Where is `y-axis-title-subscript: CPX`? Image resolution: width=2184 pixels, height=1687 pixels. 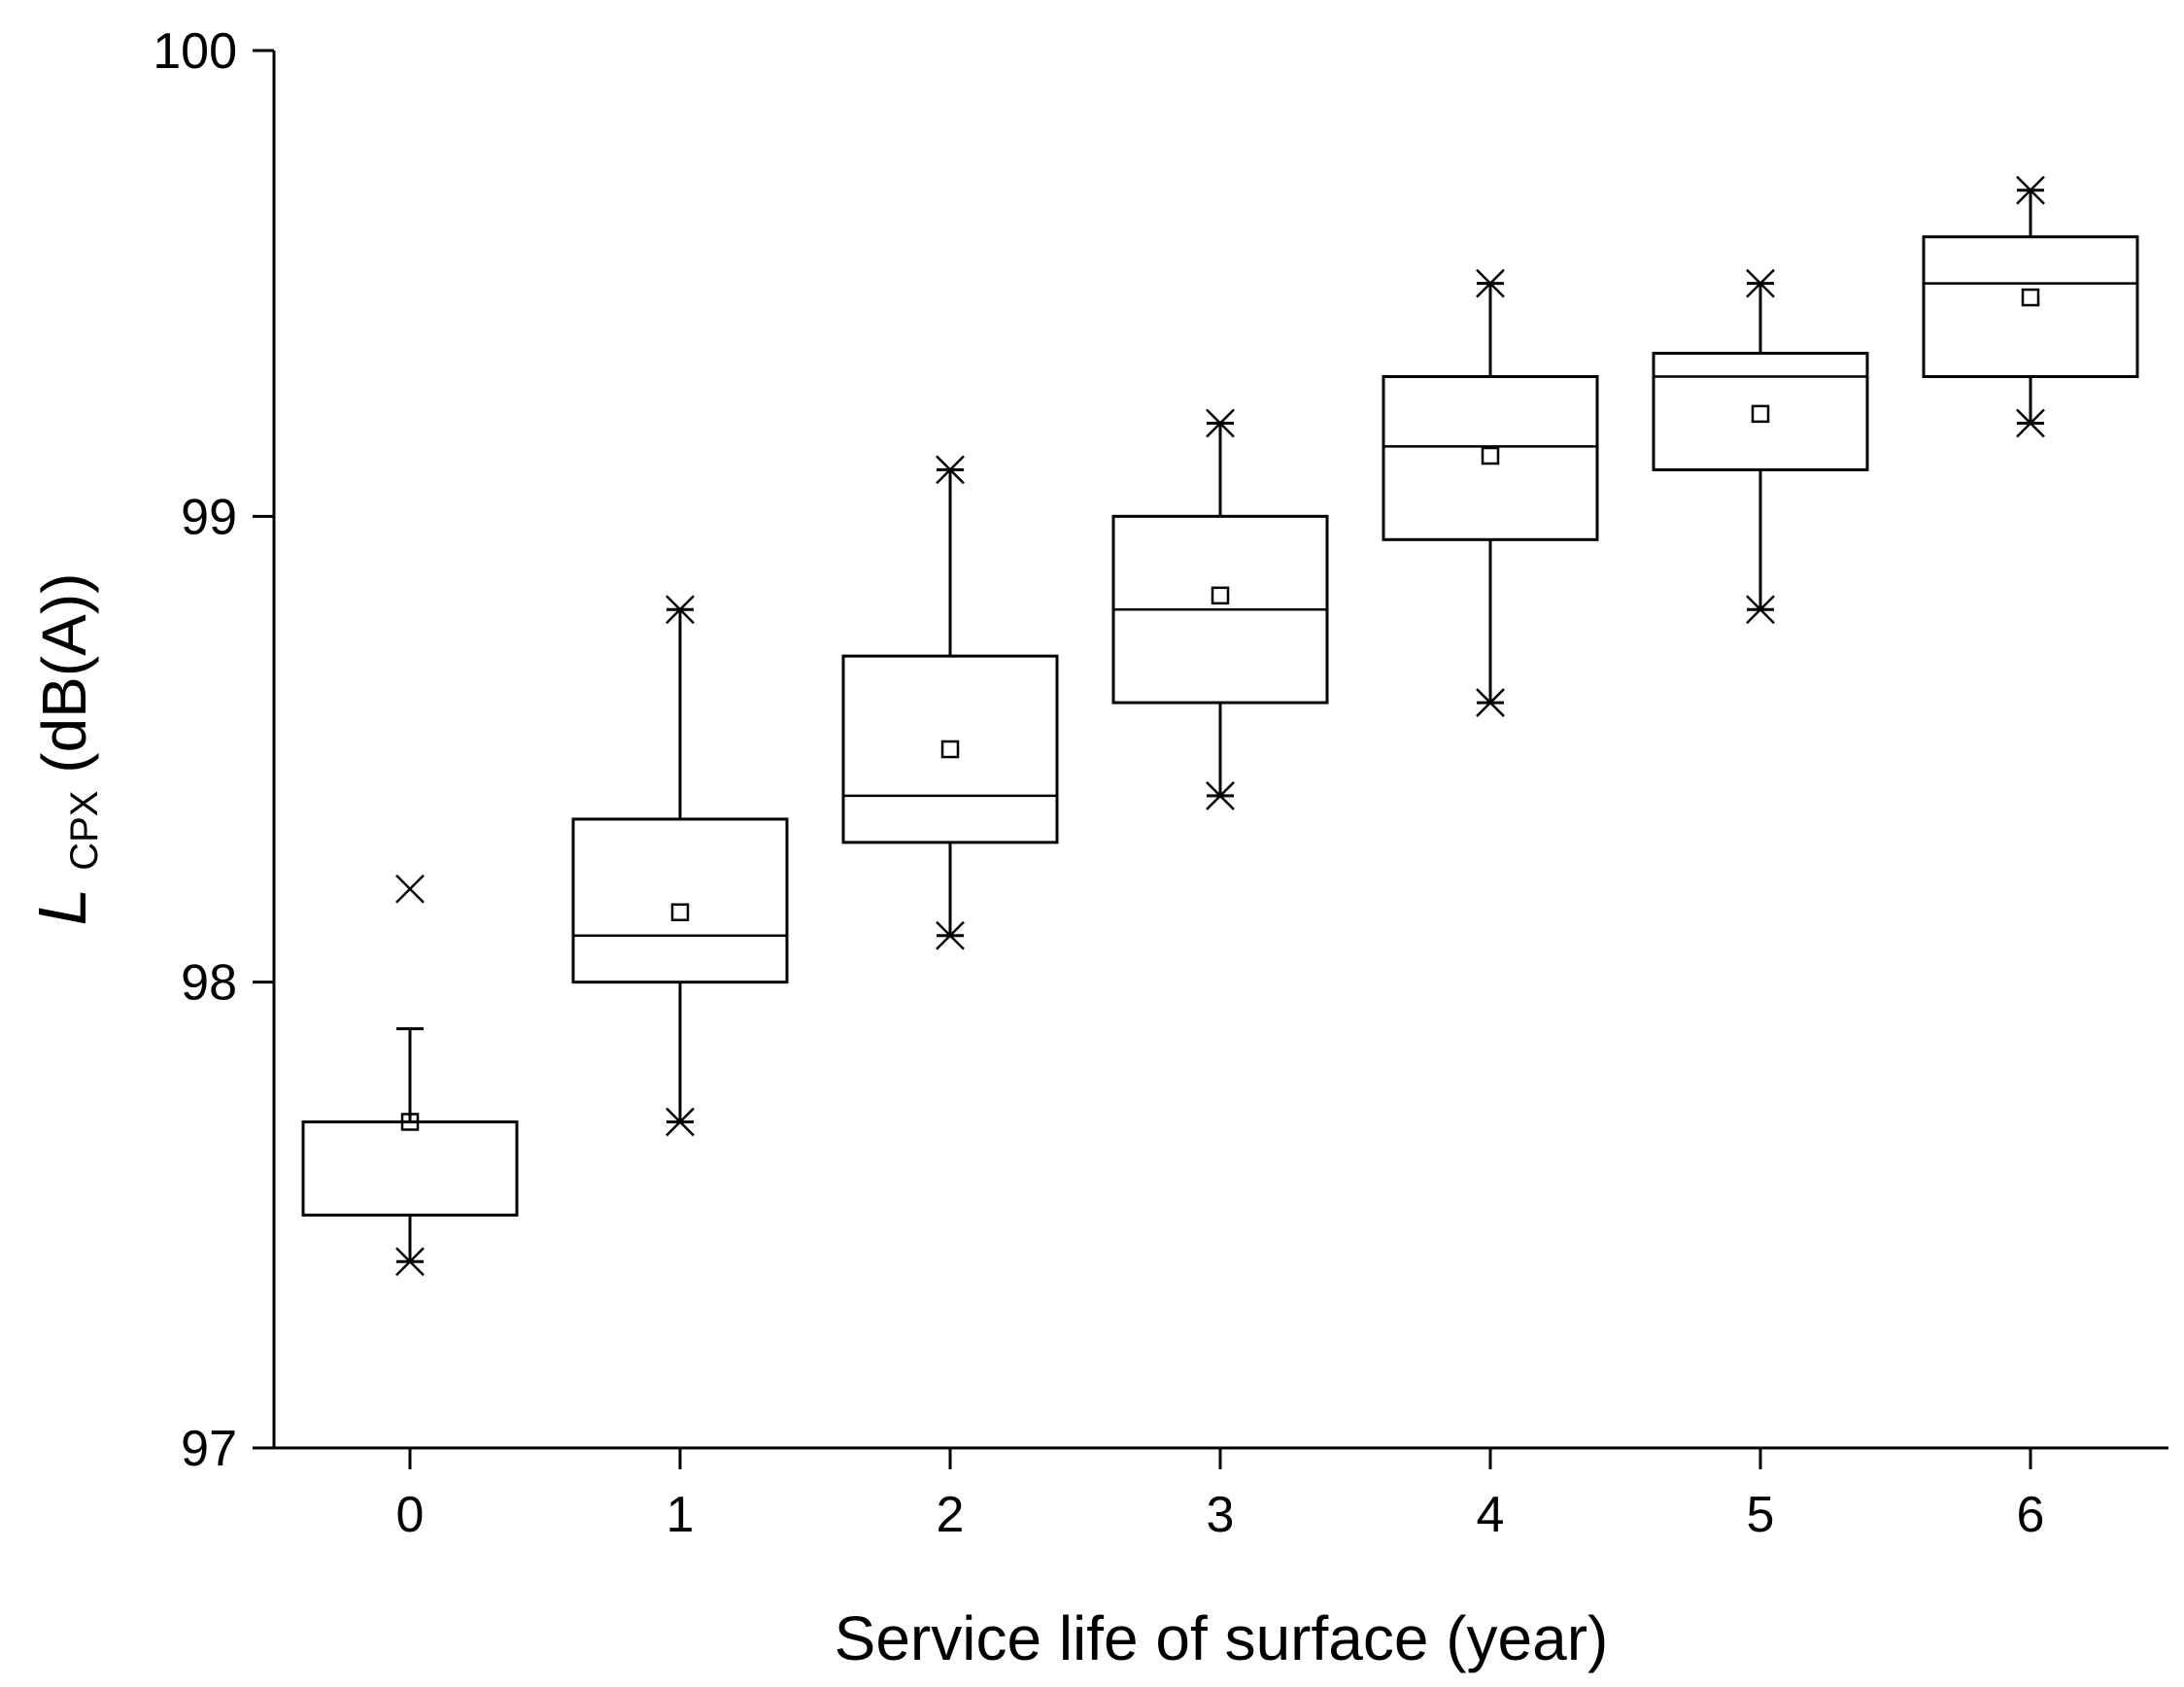 y-axis-title-subscript: CPX is located at coordinates (84, 831).